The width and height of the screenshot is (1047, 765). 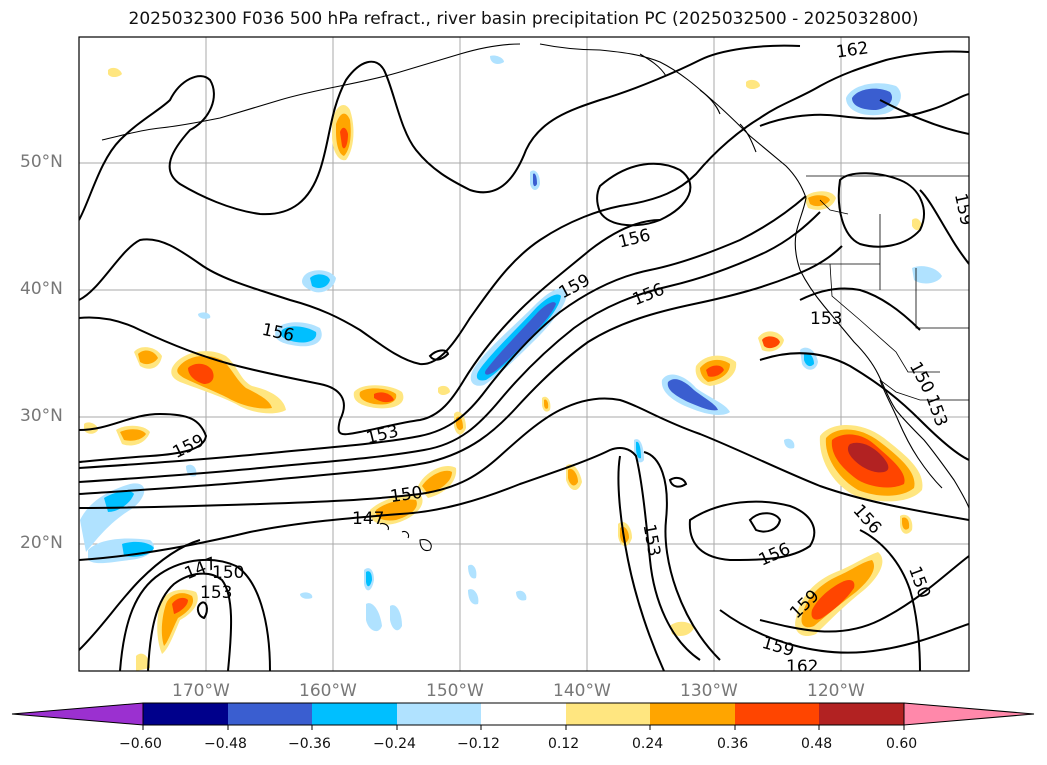 What do you see at coordinates (902, 744) in the screenshot?
I see `colorbar-tick-label: 0.60` at bounding box center [902, 744].